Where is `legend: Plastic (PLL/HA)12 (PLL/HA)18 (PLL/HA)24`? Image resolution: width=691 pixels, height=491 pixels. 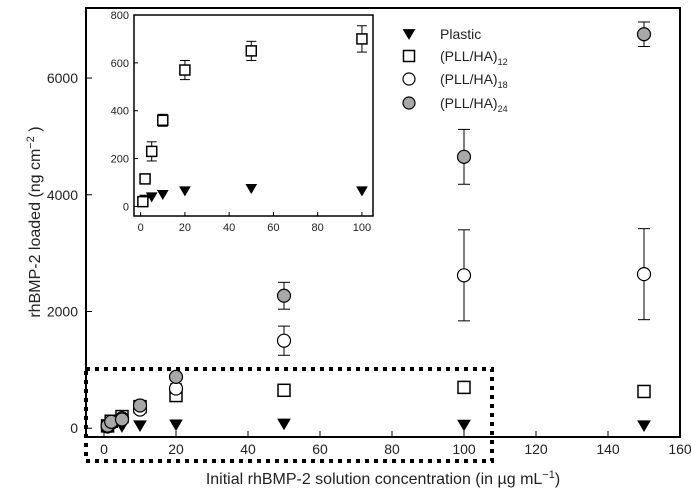
legend: Plastic (PLL/HA)12 (PLL/HA)18 (PLL/HA)24 is located at coordinates (455, 70).